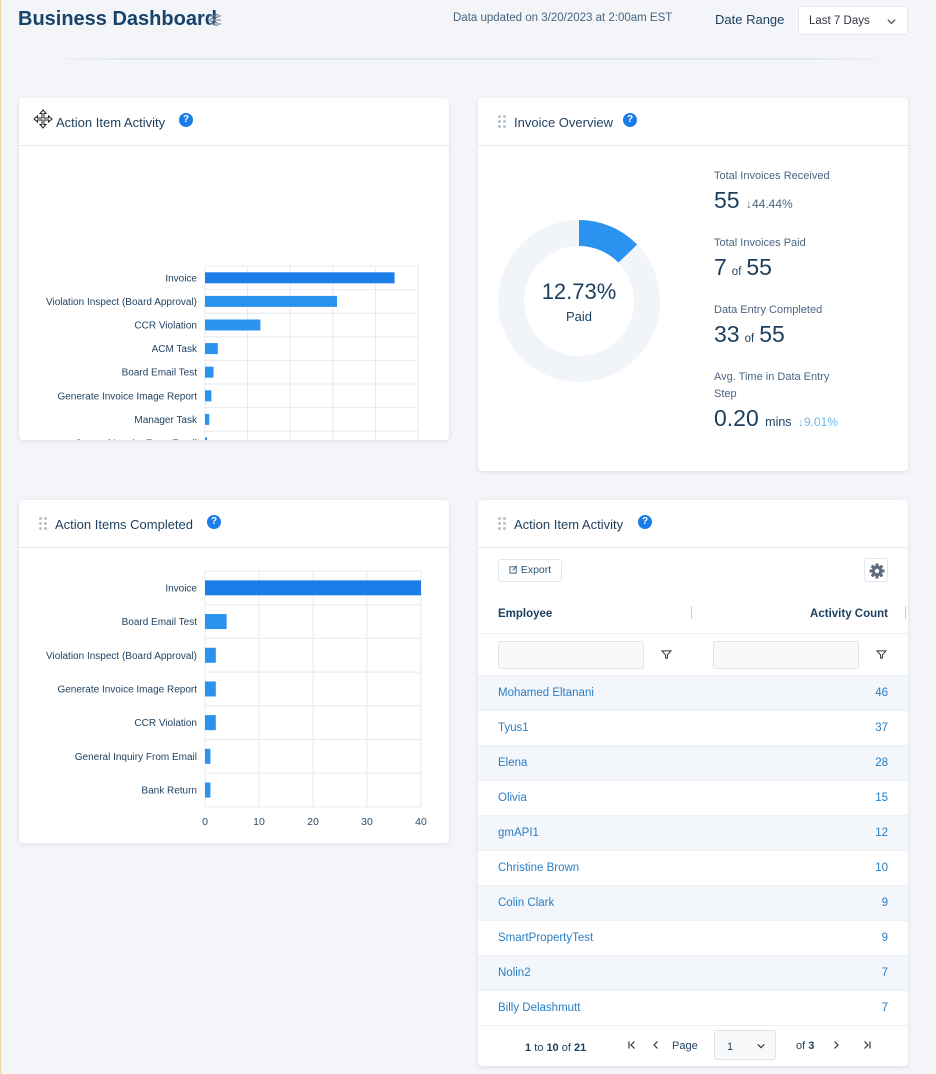 The image size is (936, 1074). Describe the element at coordinates (518, 833) in the screenshot. I see `employee-name: gmAPI1` at that location.